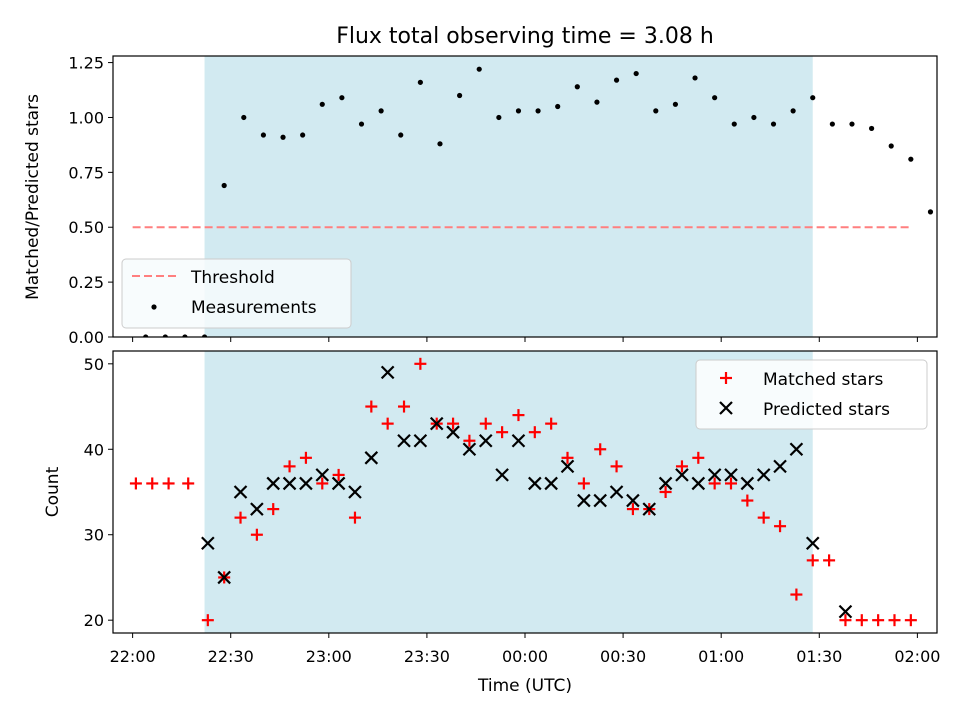 The image size is (960, 720). I want to click on top-y-tick-label: 0.75, so click(86, 172).